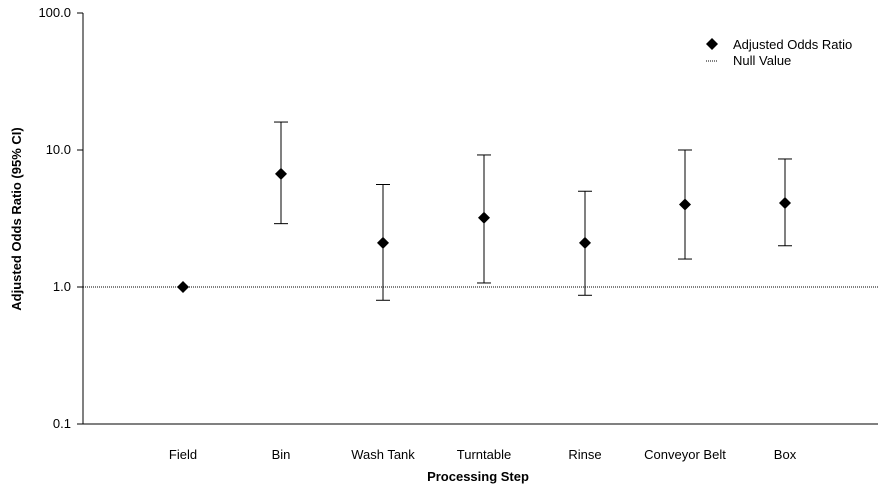 Image resolution: width=878 pixels, height=484 pixels. Describe the element at coordinates (383, 454) in the screenshot. I see `x-category-label: Wash Tank` at that location.